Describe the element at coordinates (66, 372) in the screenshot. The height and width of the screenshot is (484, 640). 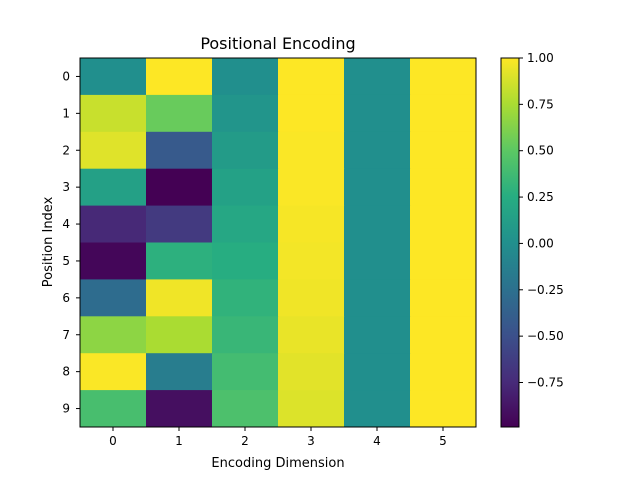
I see `y-tick-label: 8` at that location.